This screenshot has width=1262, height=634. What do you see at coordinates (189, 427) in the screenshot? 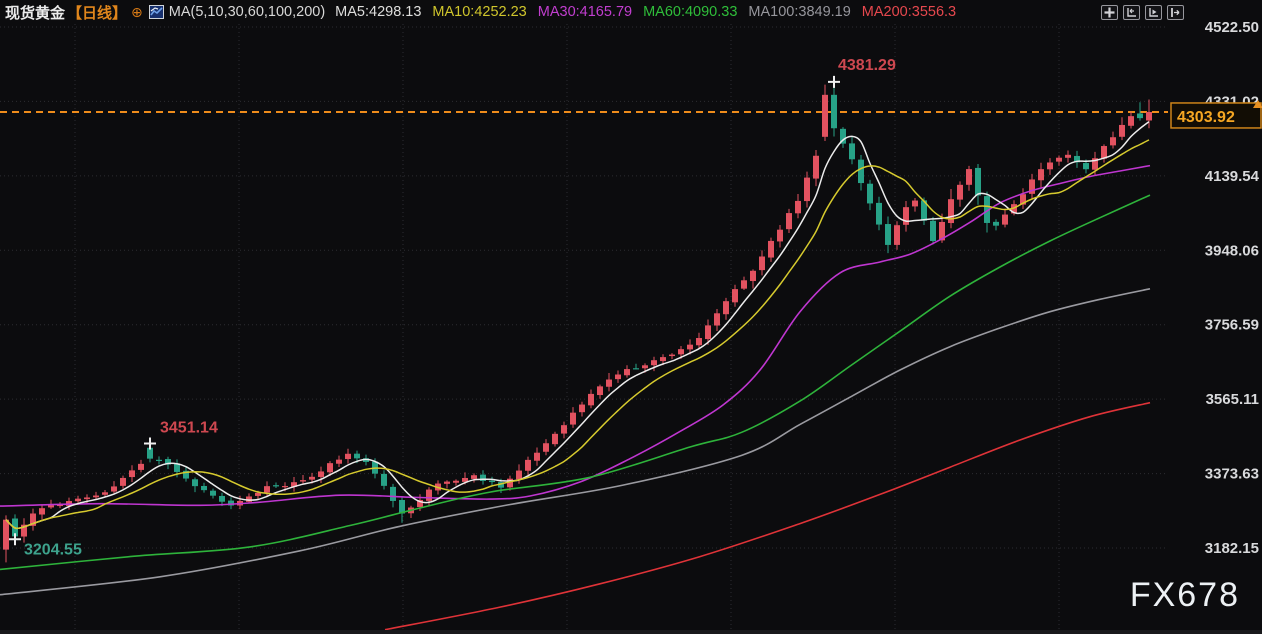
I see `annotation-text: 3451.14` at bounding box center [189, 427].